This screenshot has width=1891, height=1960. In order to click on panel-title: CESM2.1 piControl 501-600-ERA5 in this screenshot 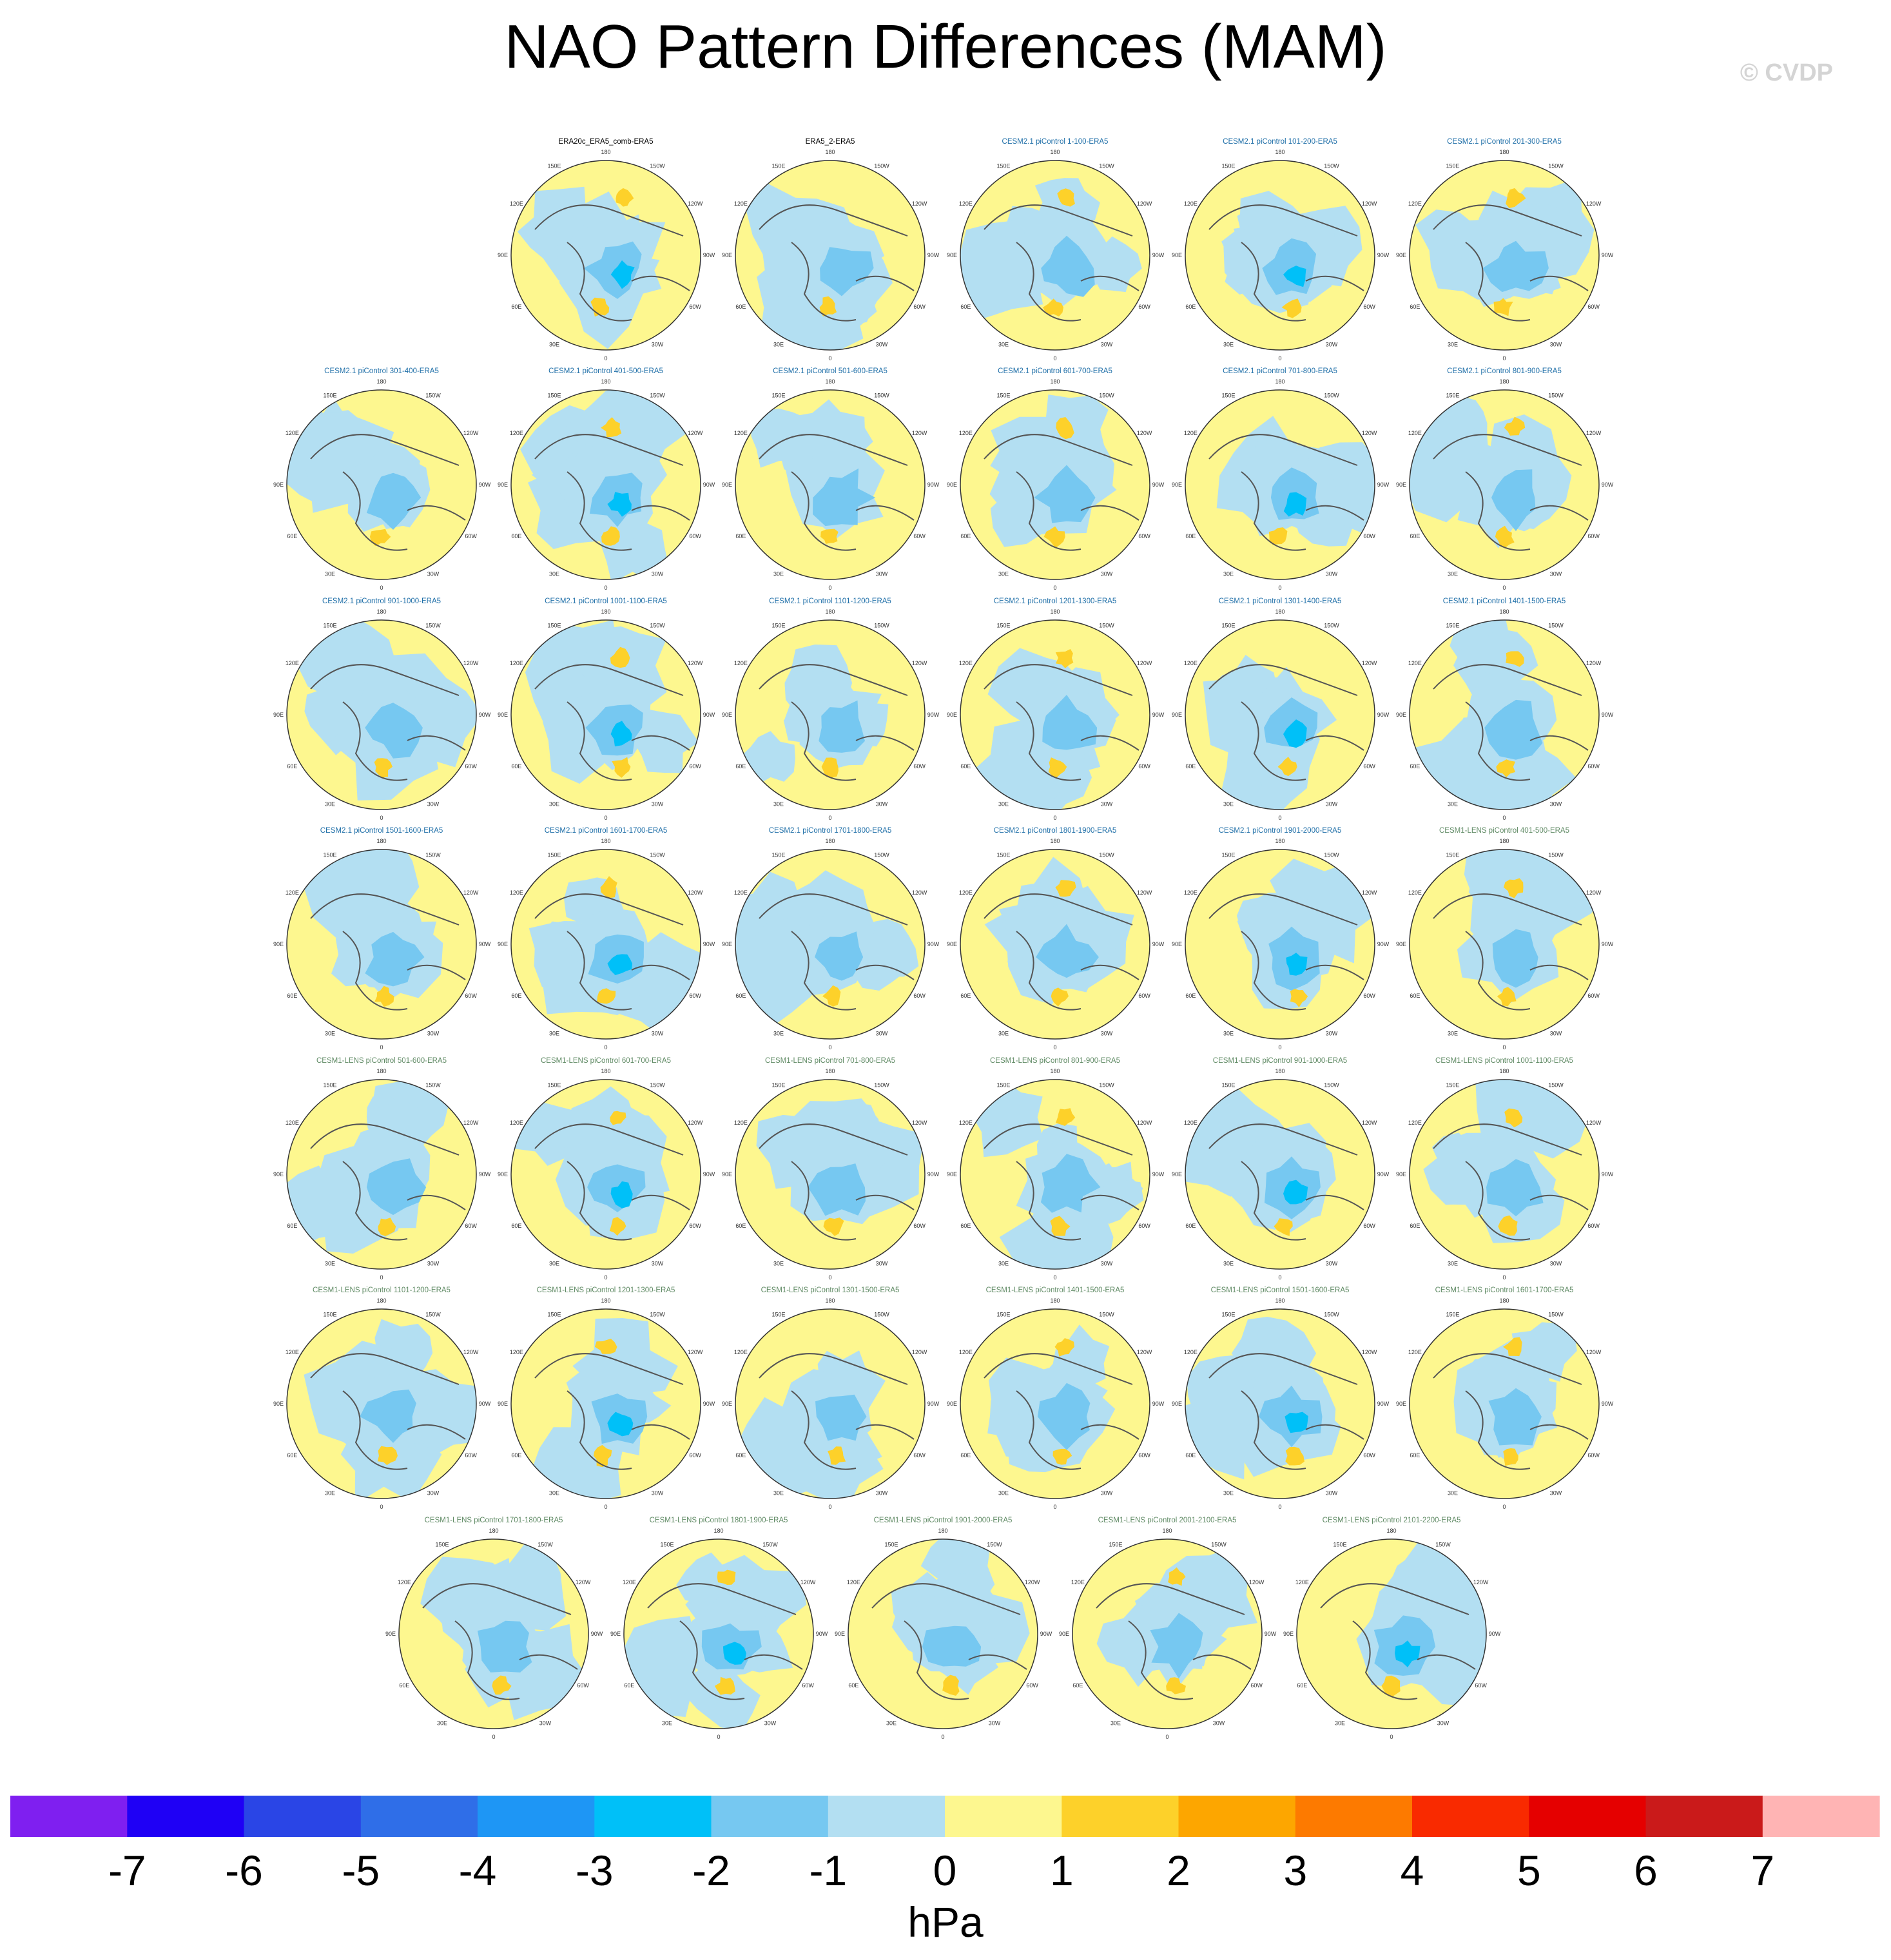, I will do `click(830, 371)`.